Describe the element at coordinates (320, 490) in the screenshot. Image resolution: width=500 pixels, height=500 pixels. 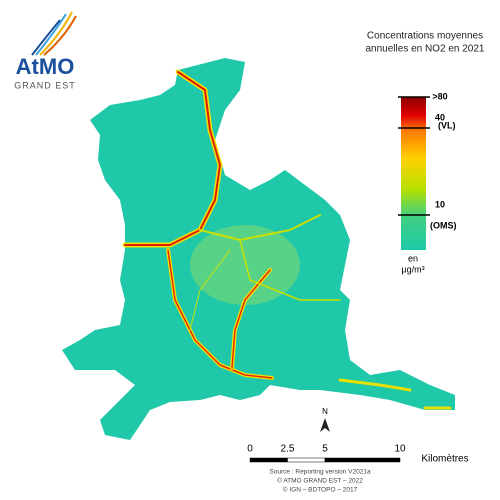
I see `source: © IGN – BDTOPO – 2017` at that location.